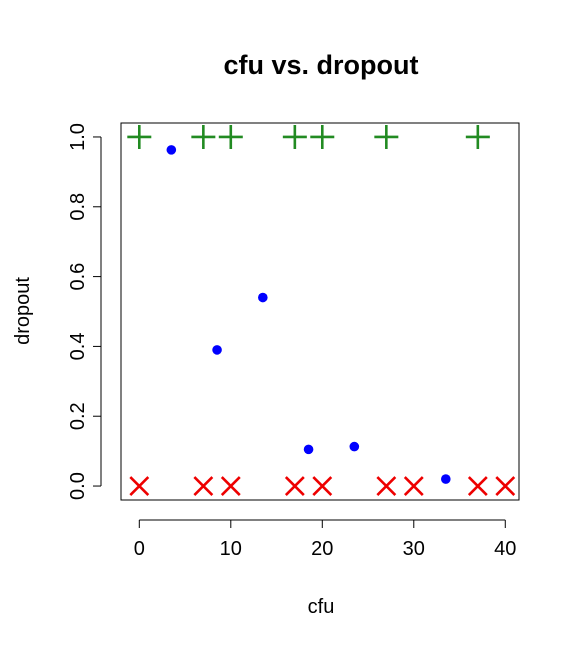 The height and width of the screenshot is (654, 584). What do you see at coordinates (321, 65) in the screenshot?
I see `chart-title: cfu vs. dropout` at bounding box center [321, 65].